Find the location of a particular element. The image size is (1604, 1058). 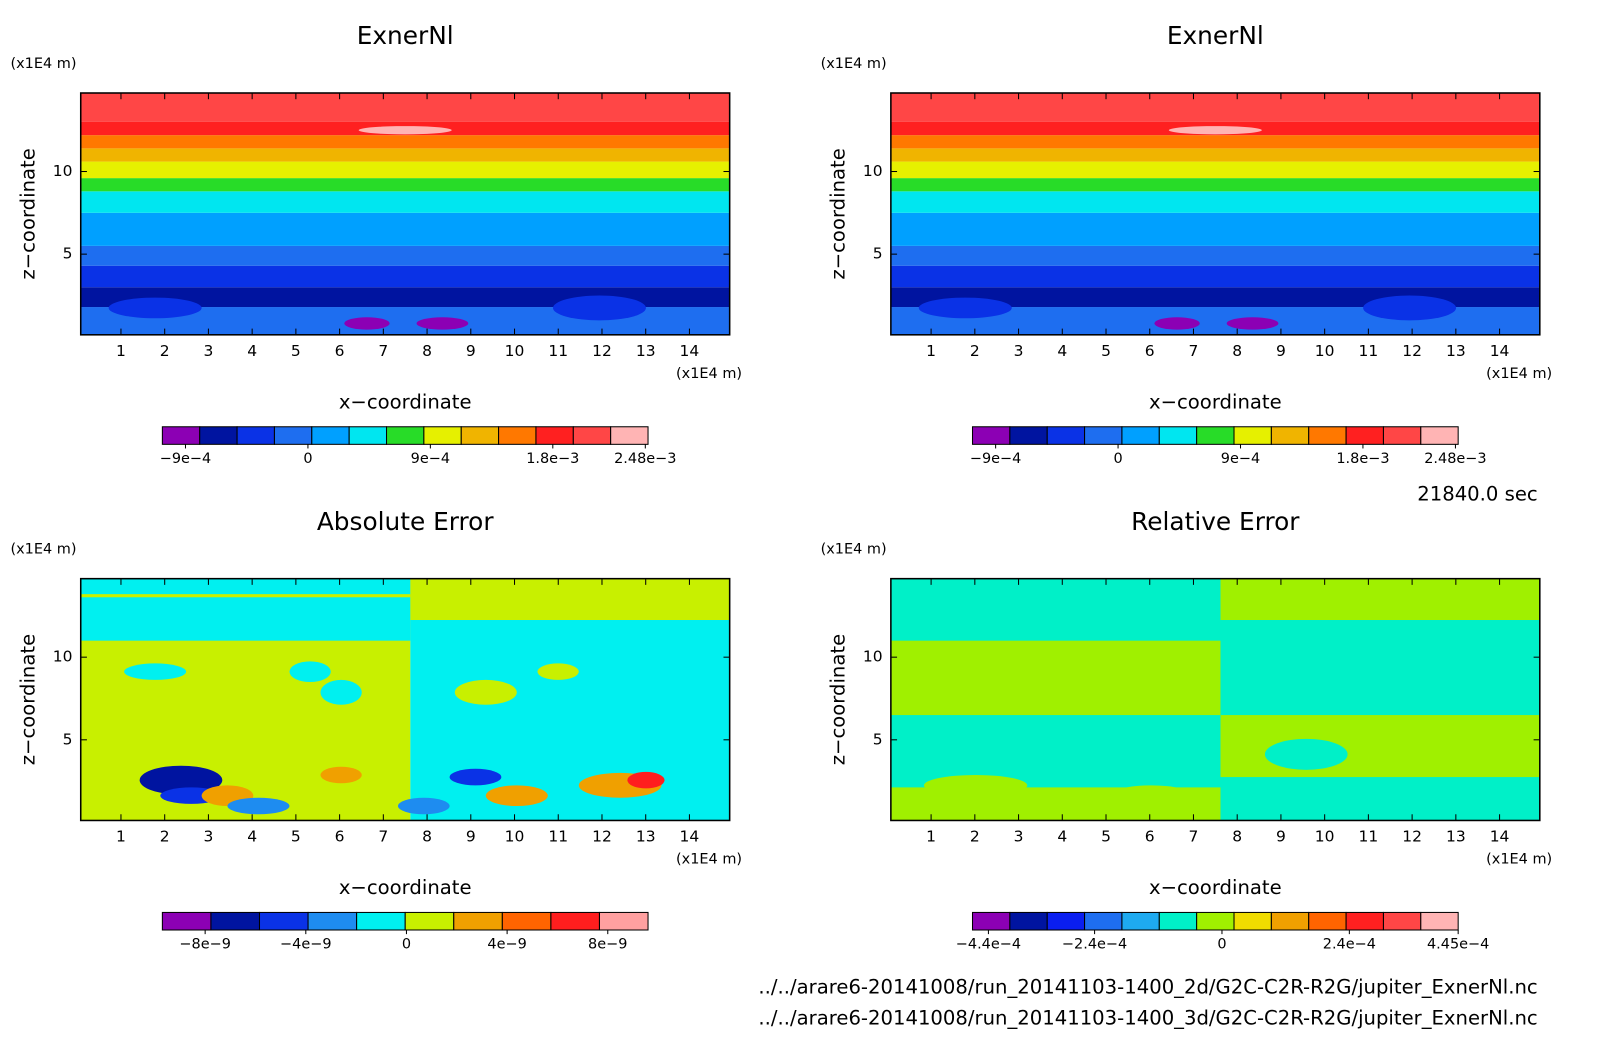

plot-frame is located at coordinates (405, 214).